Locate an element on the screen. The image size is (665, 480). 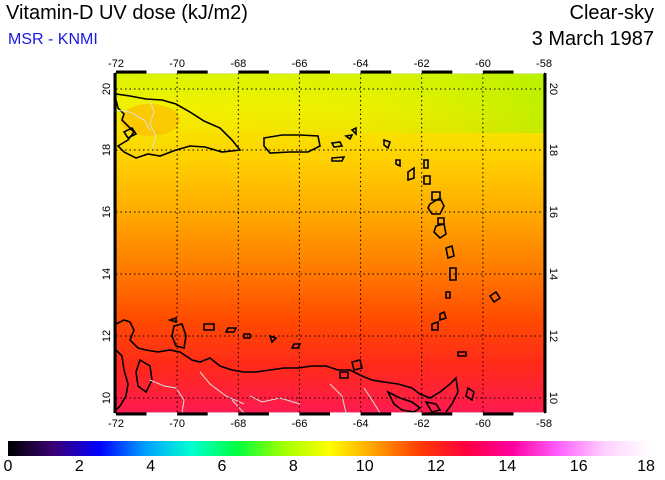
lon-tick-top: -72 is located at coordinates (116, 64).